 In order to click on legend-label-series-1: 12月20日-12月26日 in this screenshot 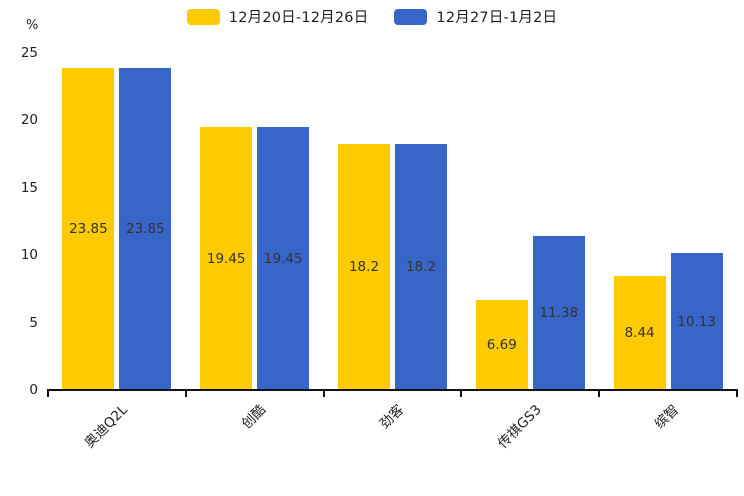, I will do `click(298, 18)`.